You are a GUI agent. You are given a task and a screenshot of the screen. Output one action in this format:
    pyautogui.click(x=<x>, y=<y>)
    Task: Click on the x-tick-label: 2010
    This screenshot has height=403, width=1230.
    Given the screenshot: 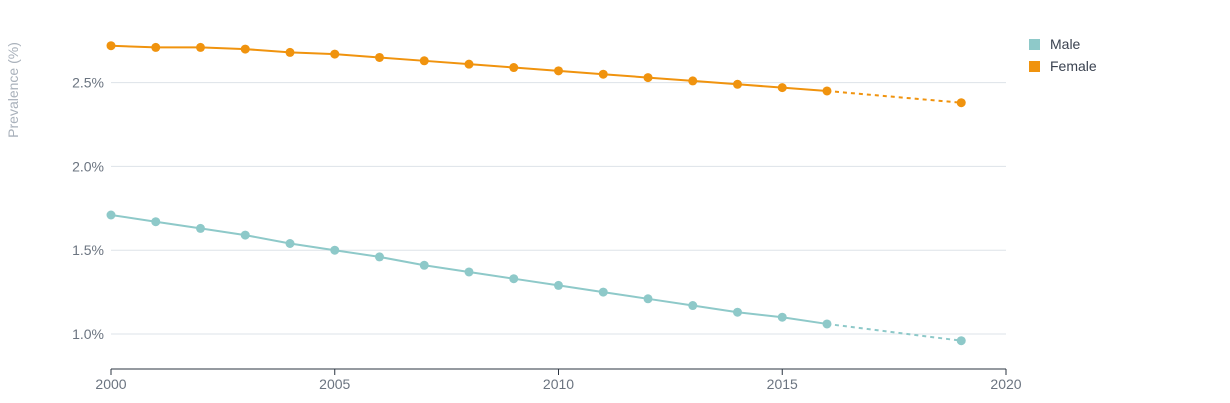 What is the action you would take?
    pyautogui.click(x=558, y=384)
    